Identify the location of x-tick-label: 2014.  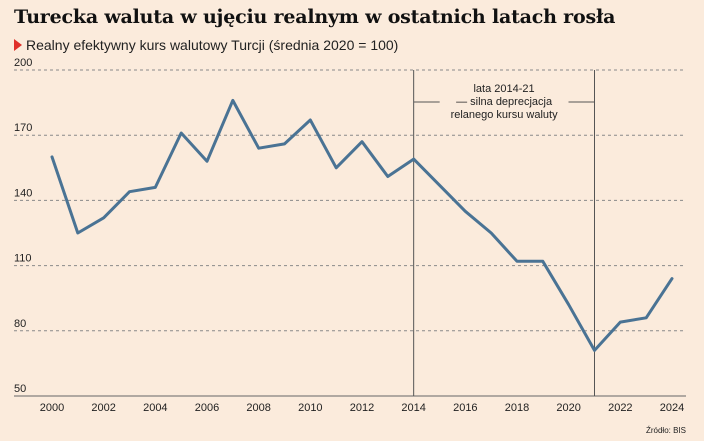
(413, 408).